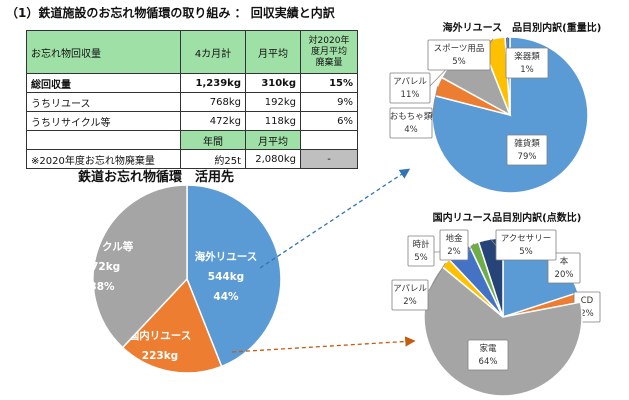 This screenshot has height=400, width=629. Describe the element at coordinates (156, 177) in the screenshot. I see `main-pie-title: 鉄道お忘れ物循環 活用先` at that location.